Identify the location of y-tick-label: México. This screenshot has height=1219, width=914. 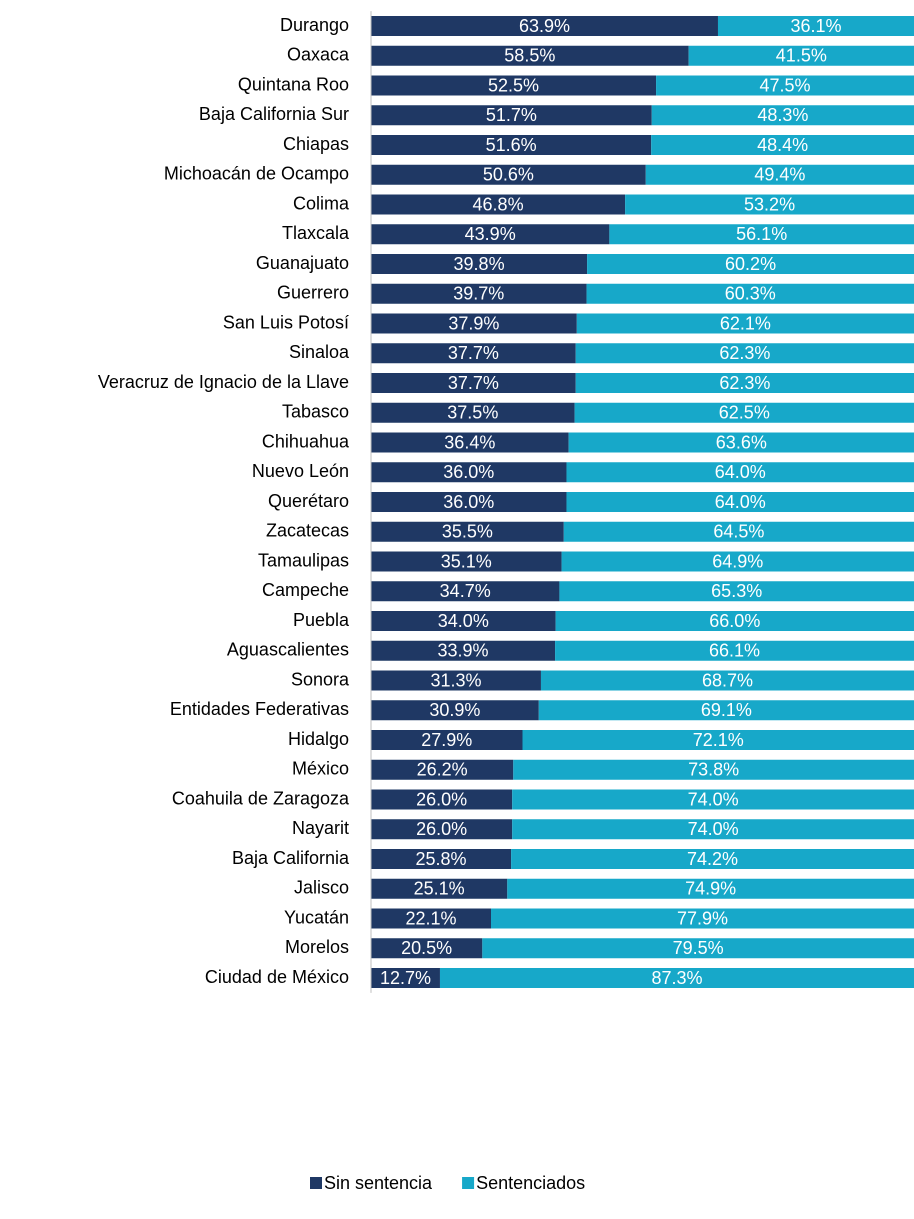
(320, 769).